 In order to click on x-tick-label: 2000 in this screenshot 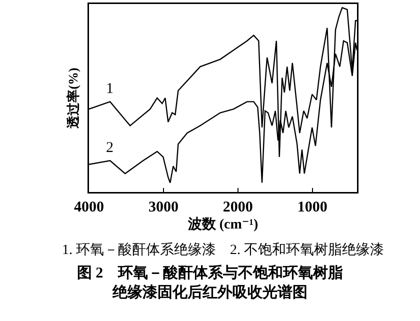, I will do `click(237, 208)`.